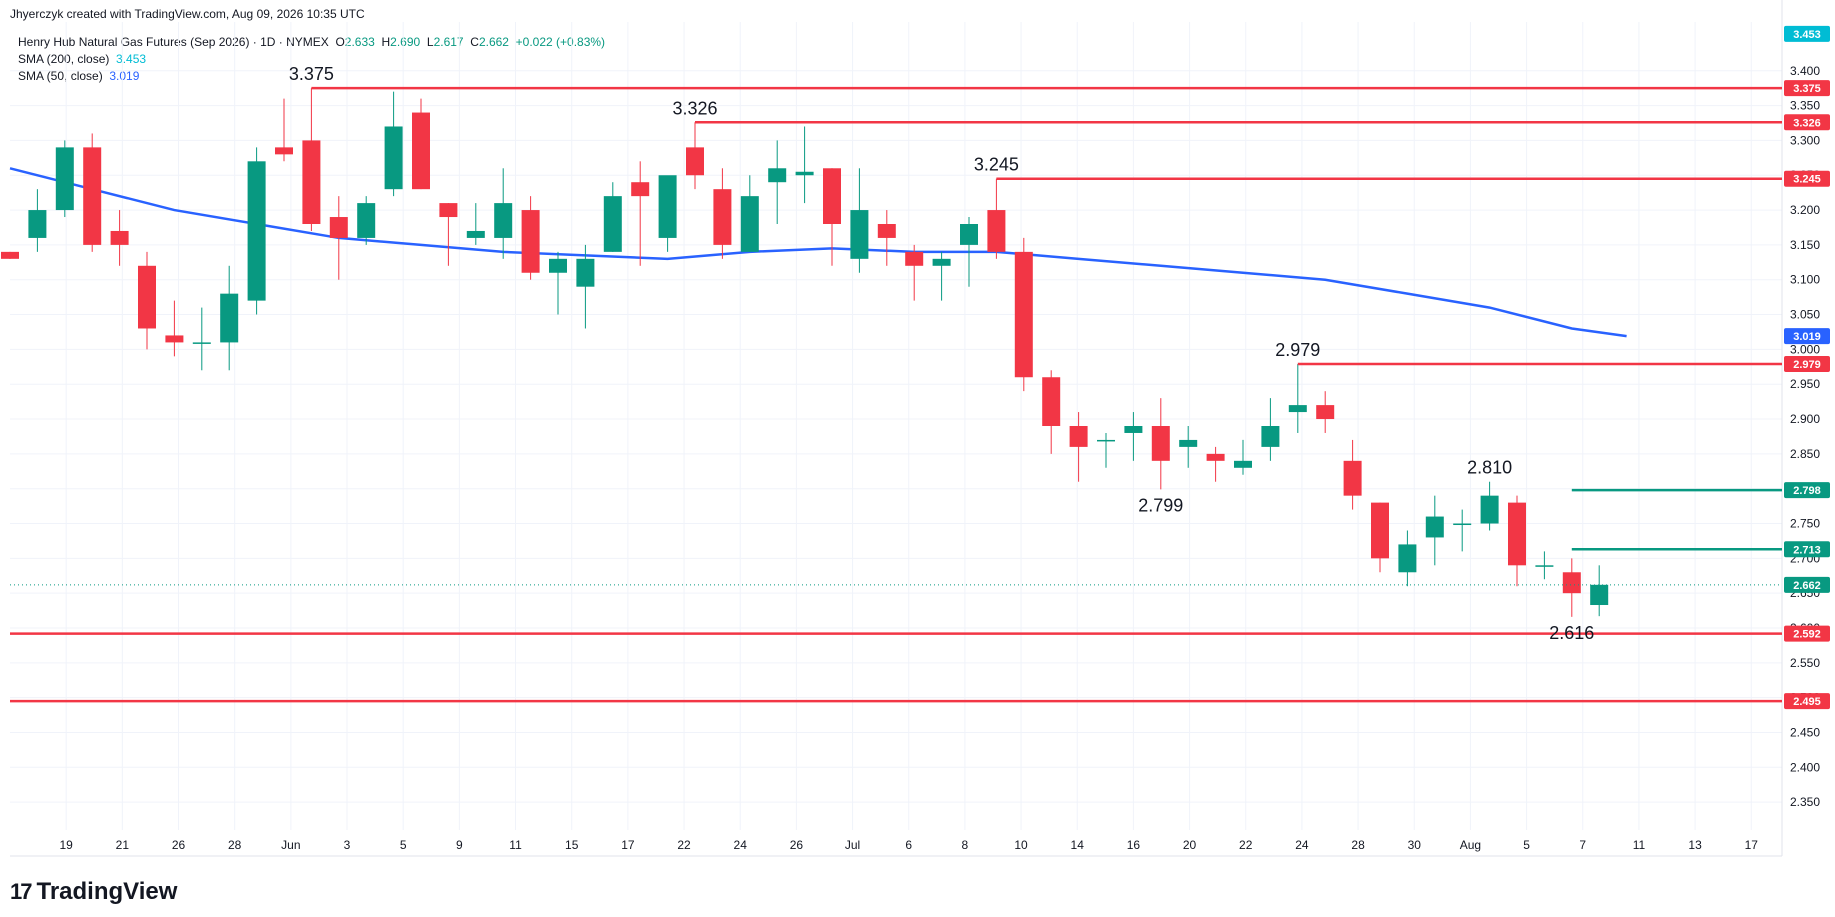 The height and width of the screenshot is (917, 1835). I want to click on axis-price-tag, so click(1807, 33).